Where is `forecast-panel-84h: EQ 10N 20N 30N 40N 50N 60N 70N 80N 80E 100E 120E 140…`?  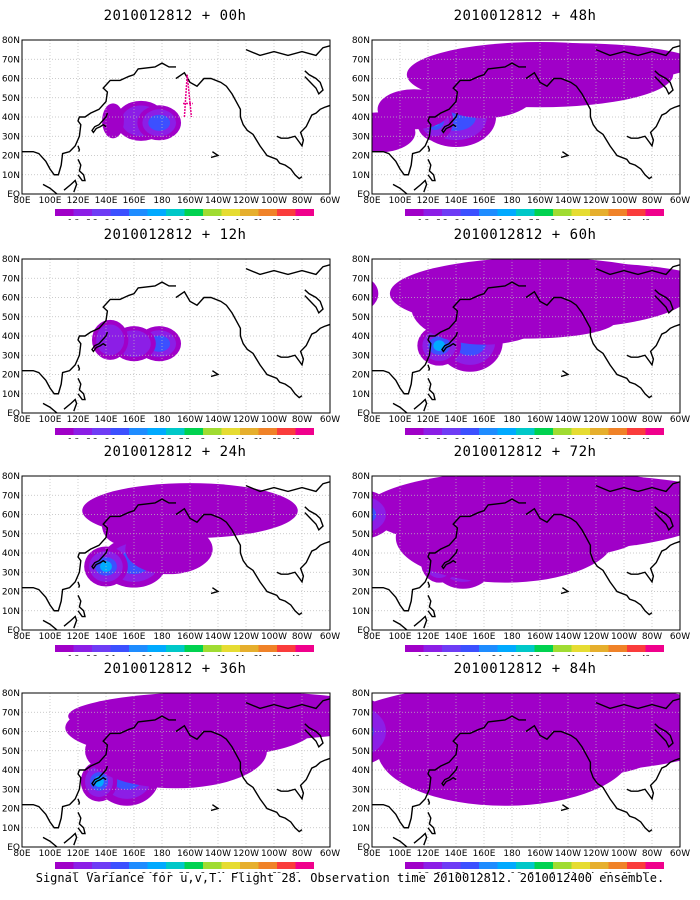 forecast-panel-84h: EQ 10N 20N 30N 40N 50N 60N 70N 80N 80E 100E 120E 140… is located at coordinates (525, 763).